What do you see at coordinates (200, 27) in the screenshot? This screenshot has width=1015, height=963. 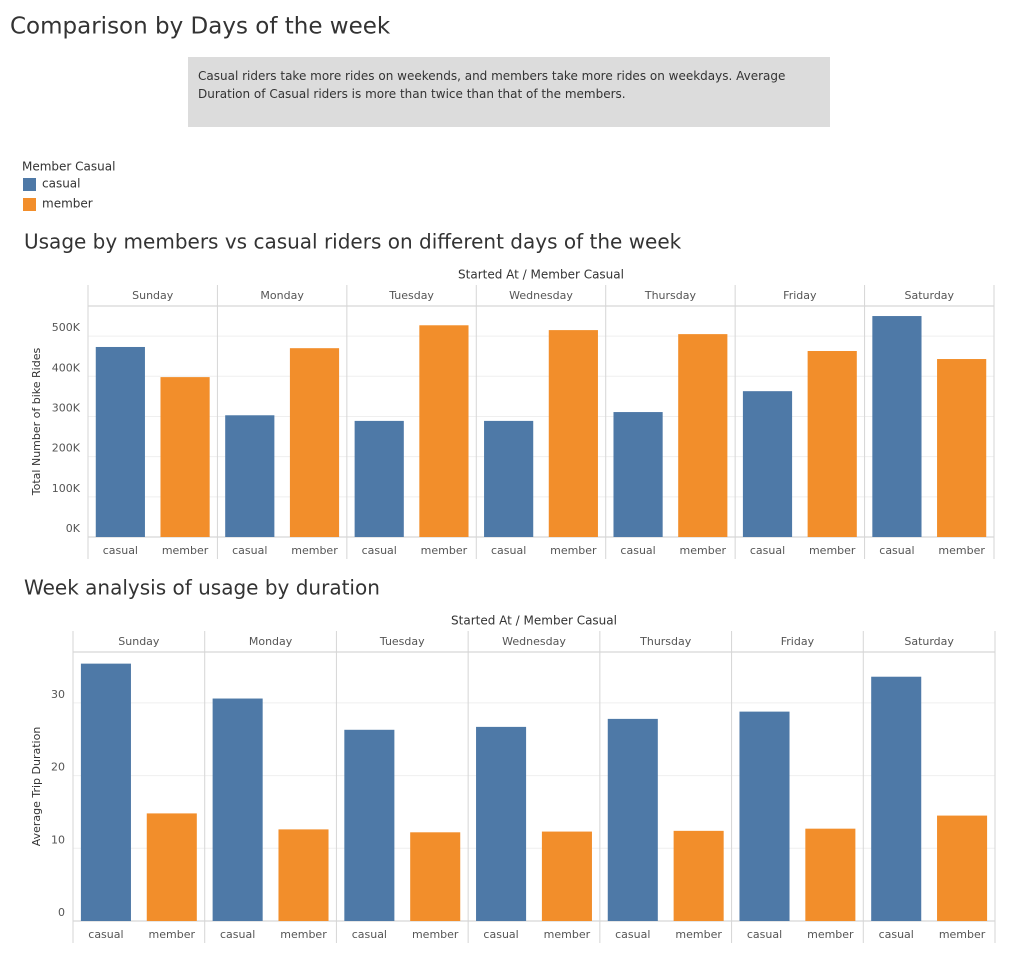 I see `dashboard-title: Comparison by Days of the week` at bounding box center [200, 27].